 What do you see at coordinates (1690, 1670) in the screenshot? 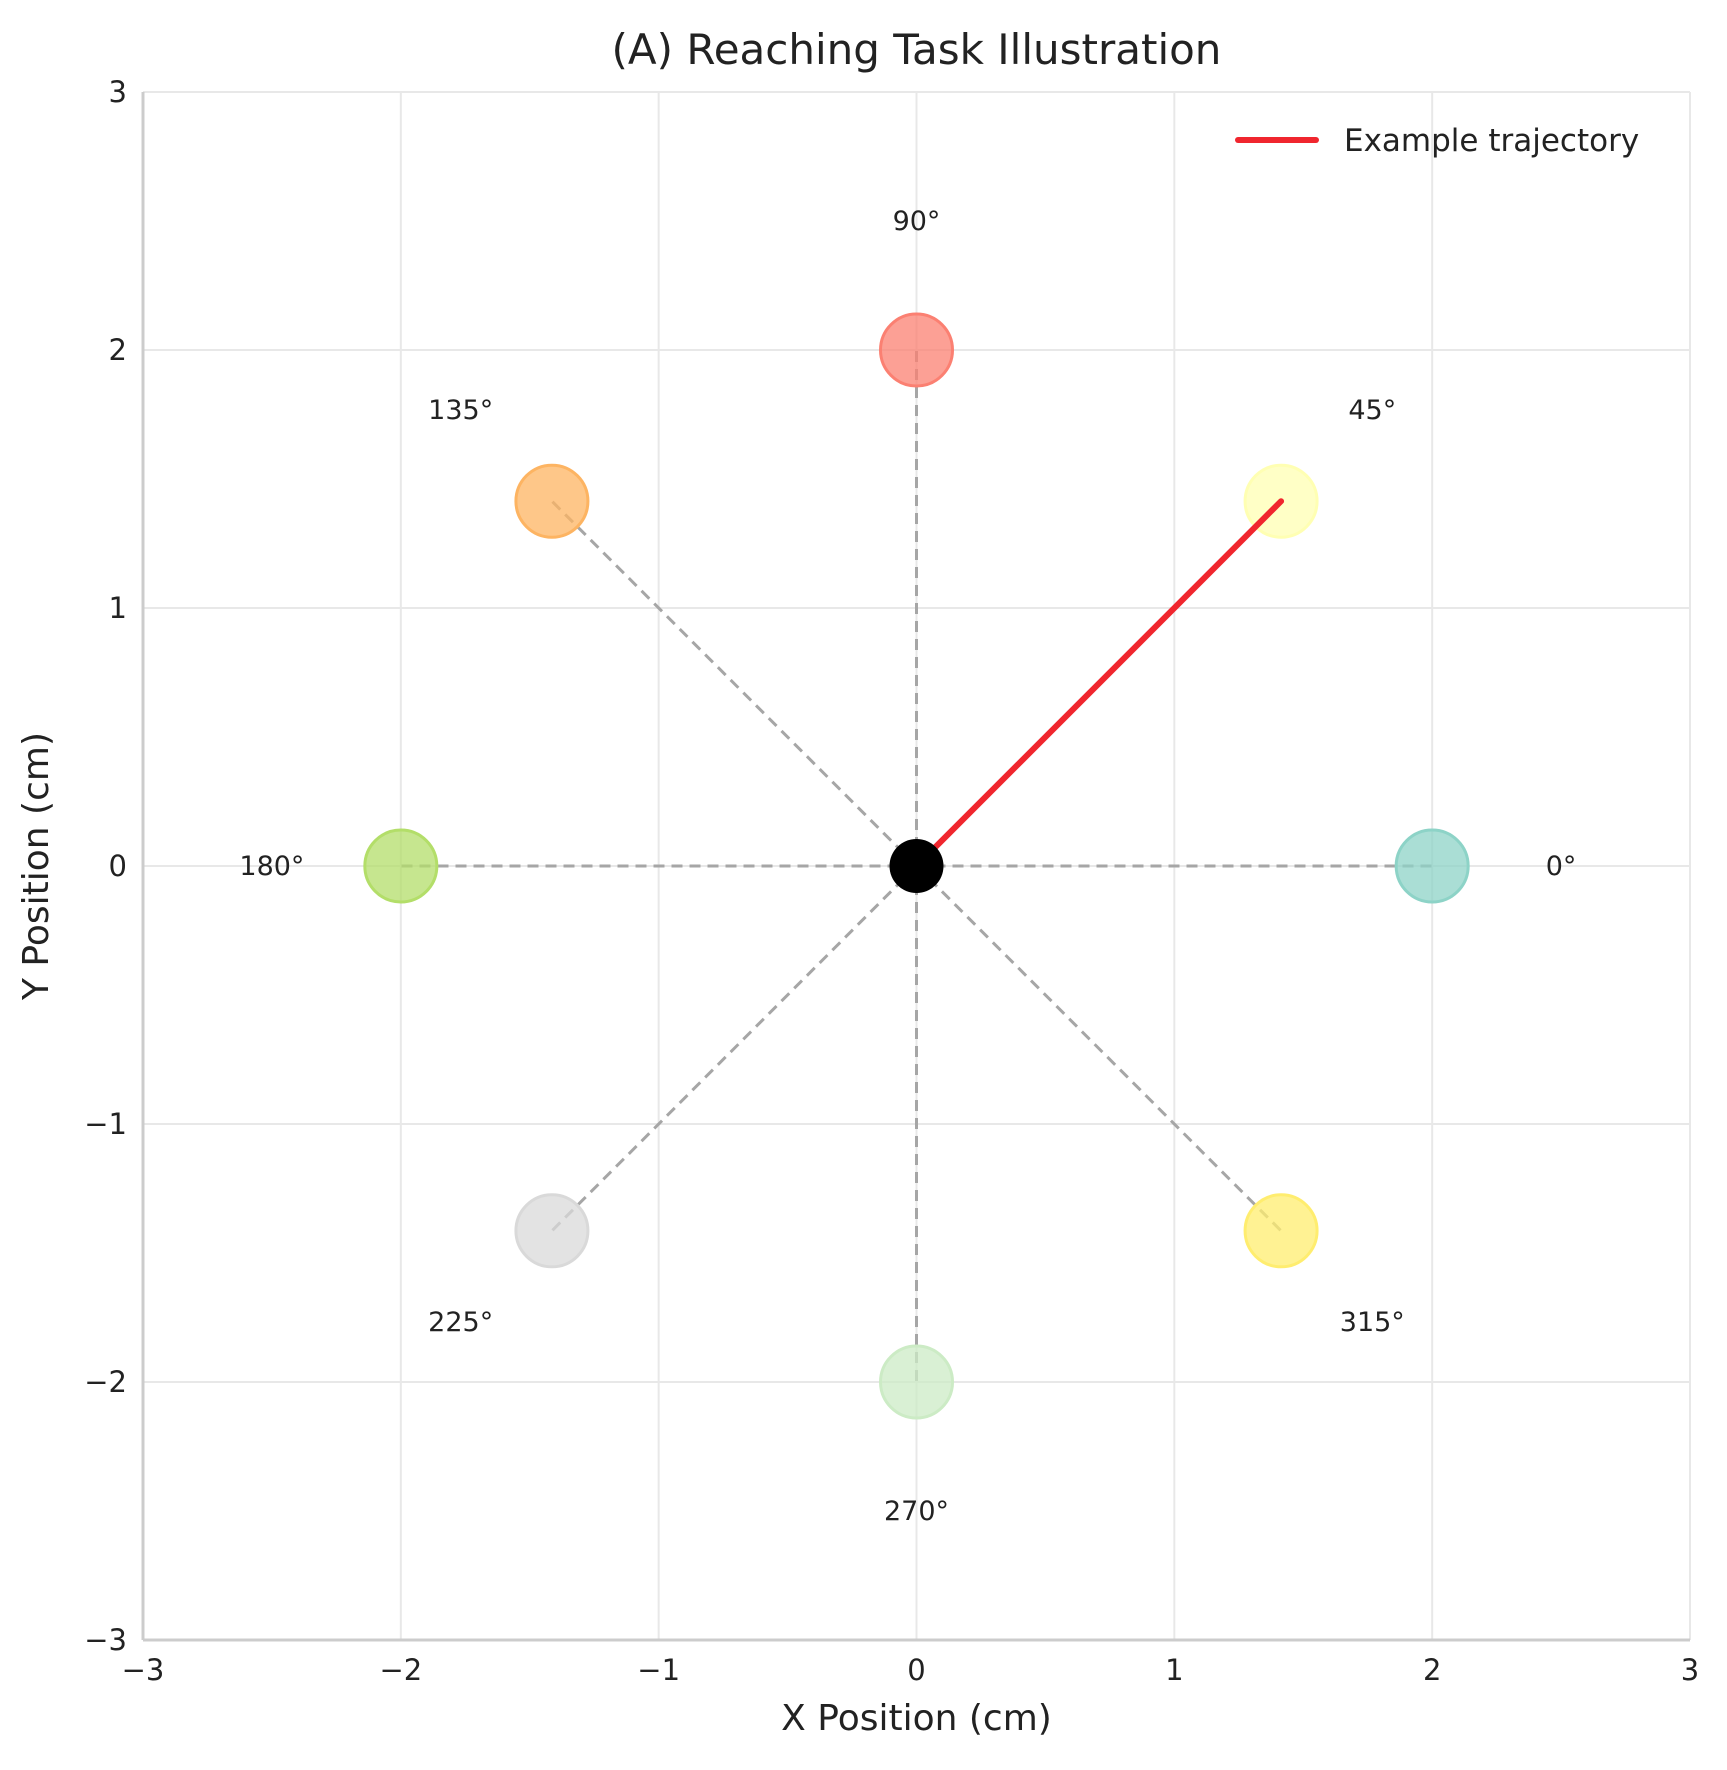
I see `x-tick-label: 3` at bounding box center [1690, 1670].